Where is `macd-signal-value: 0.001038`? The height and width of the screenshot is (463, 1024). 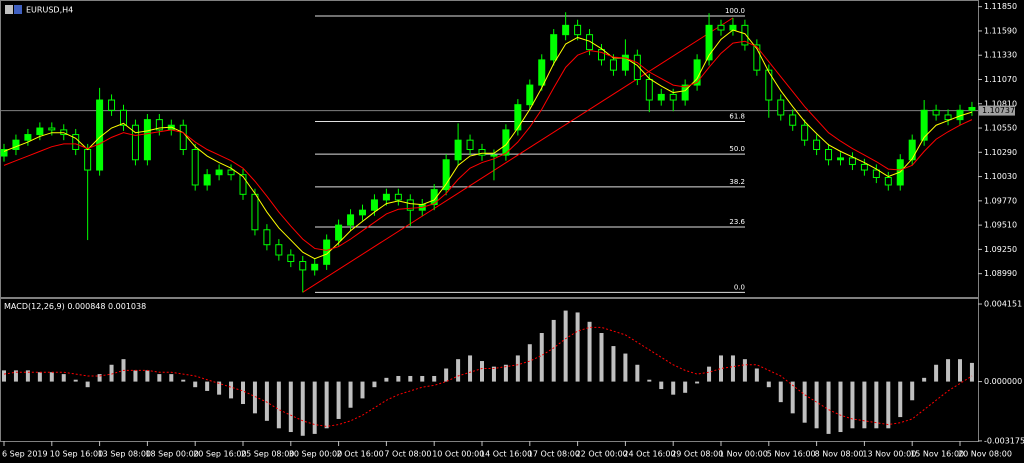 macd-signal-value: 0.001038 is located at coordinates (127, 306).